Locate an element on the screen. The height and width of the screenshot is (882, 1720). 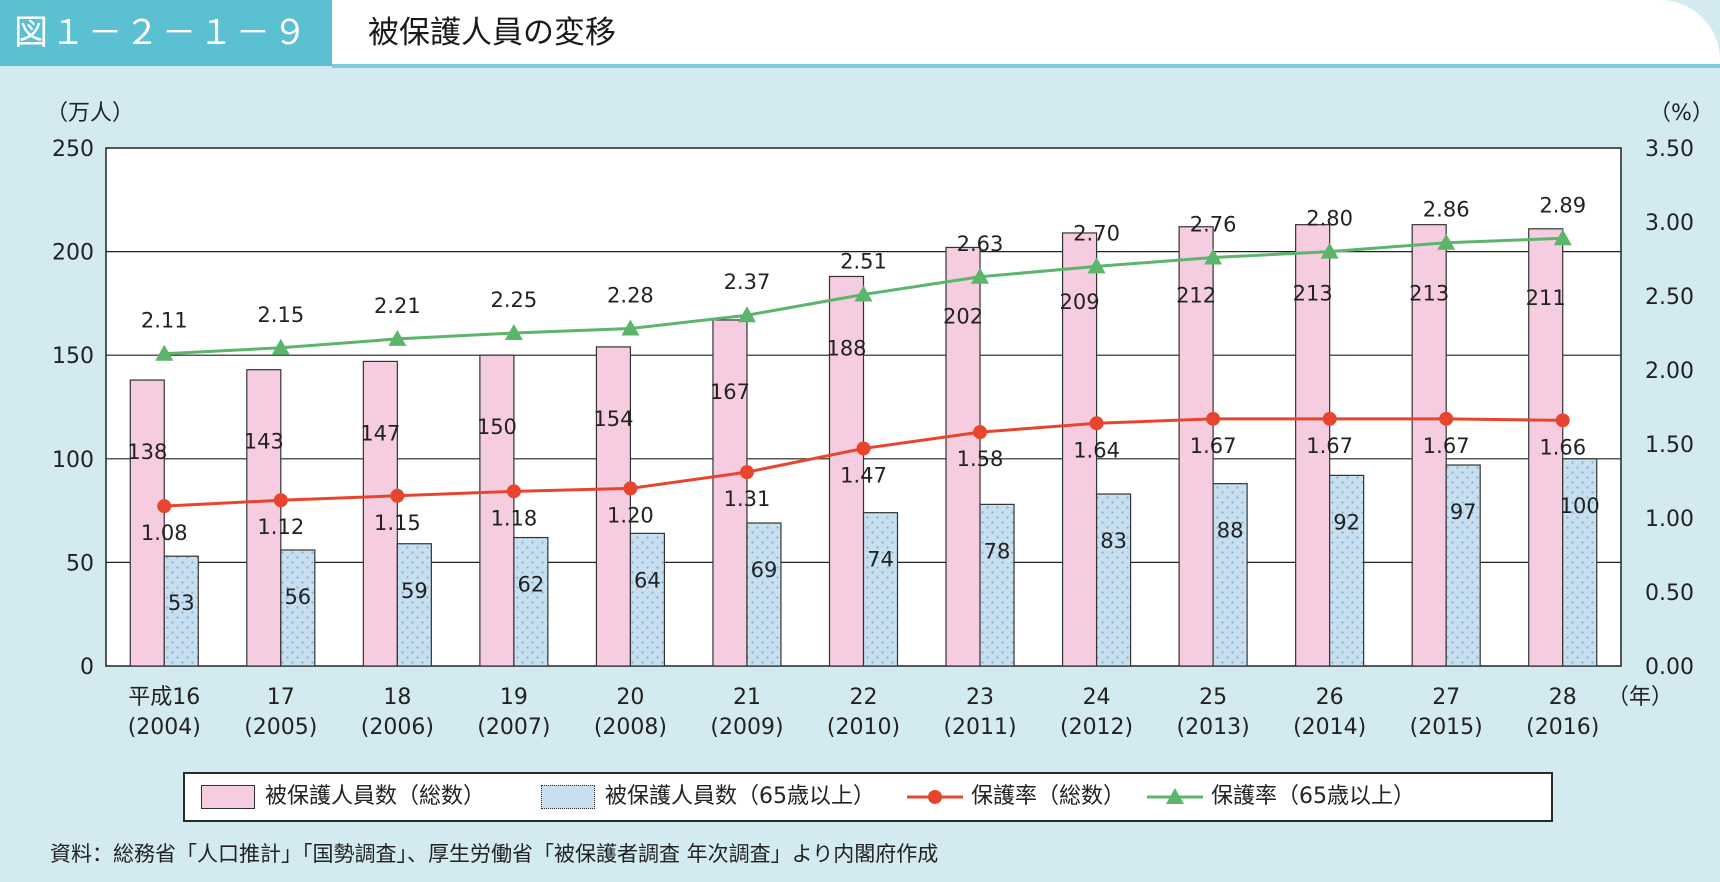
data-label-elderly: 83 is located at coordinates (1113, 541).